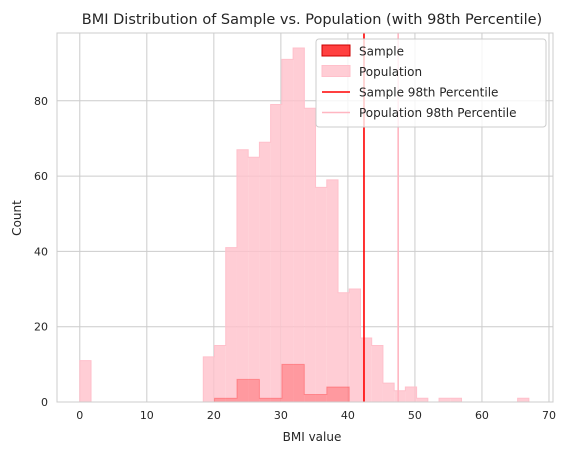 The image size is (578, 455). I want to click on x-tick-label: 50, so click(415, 415).